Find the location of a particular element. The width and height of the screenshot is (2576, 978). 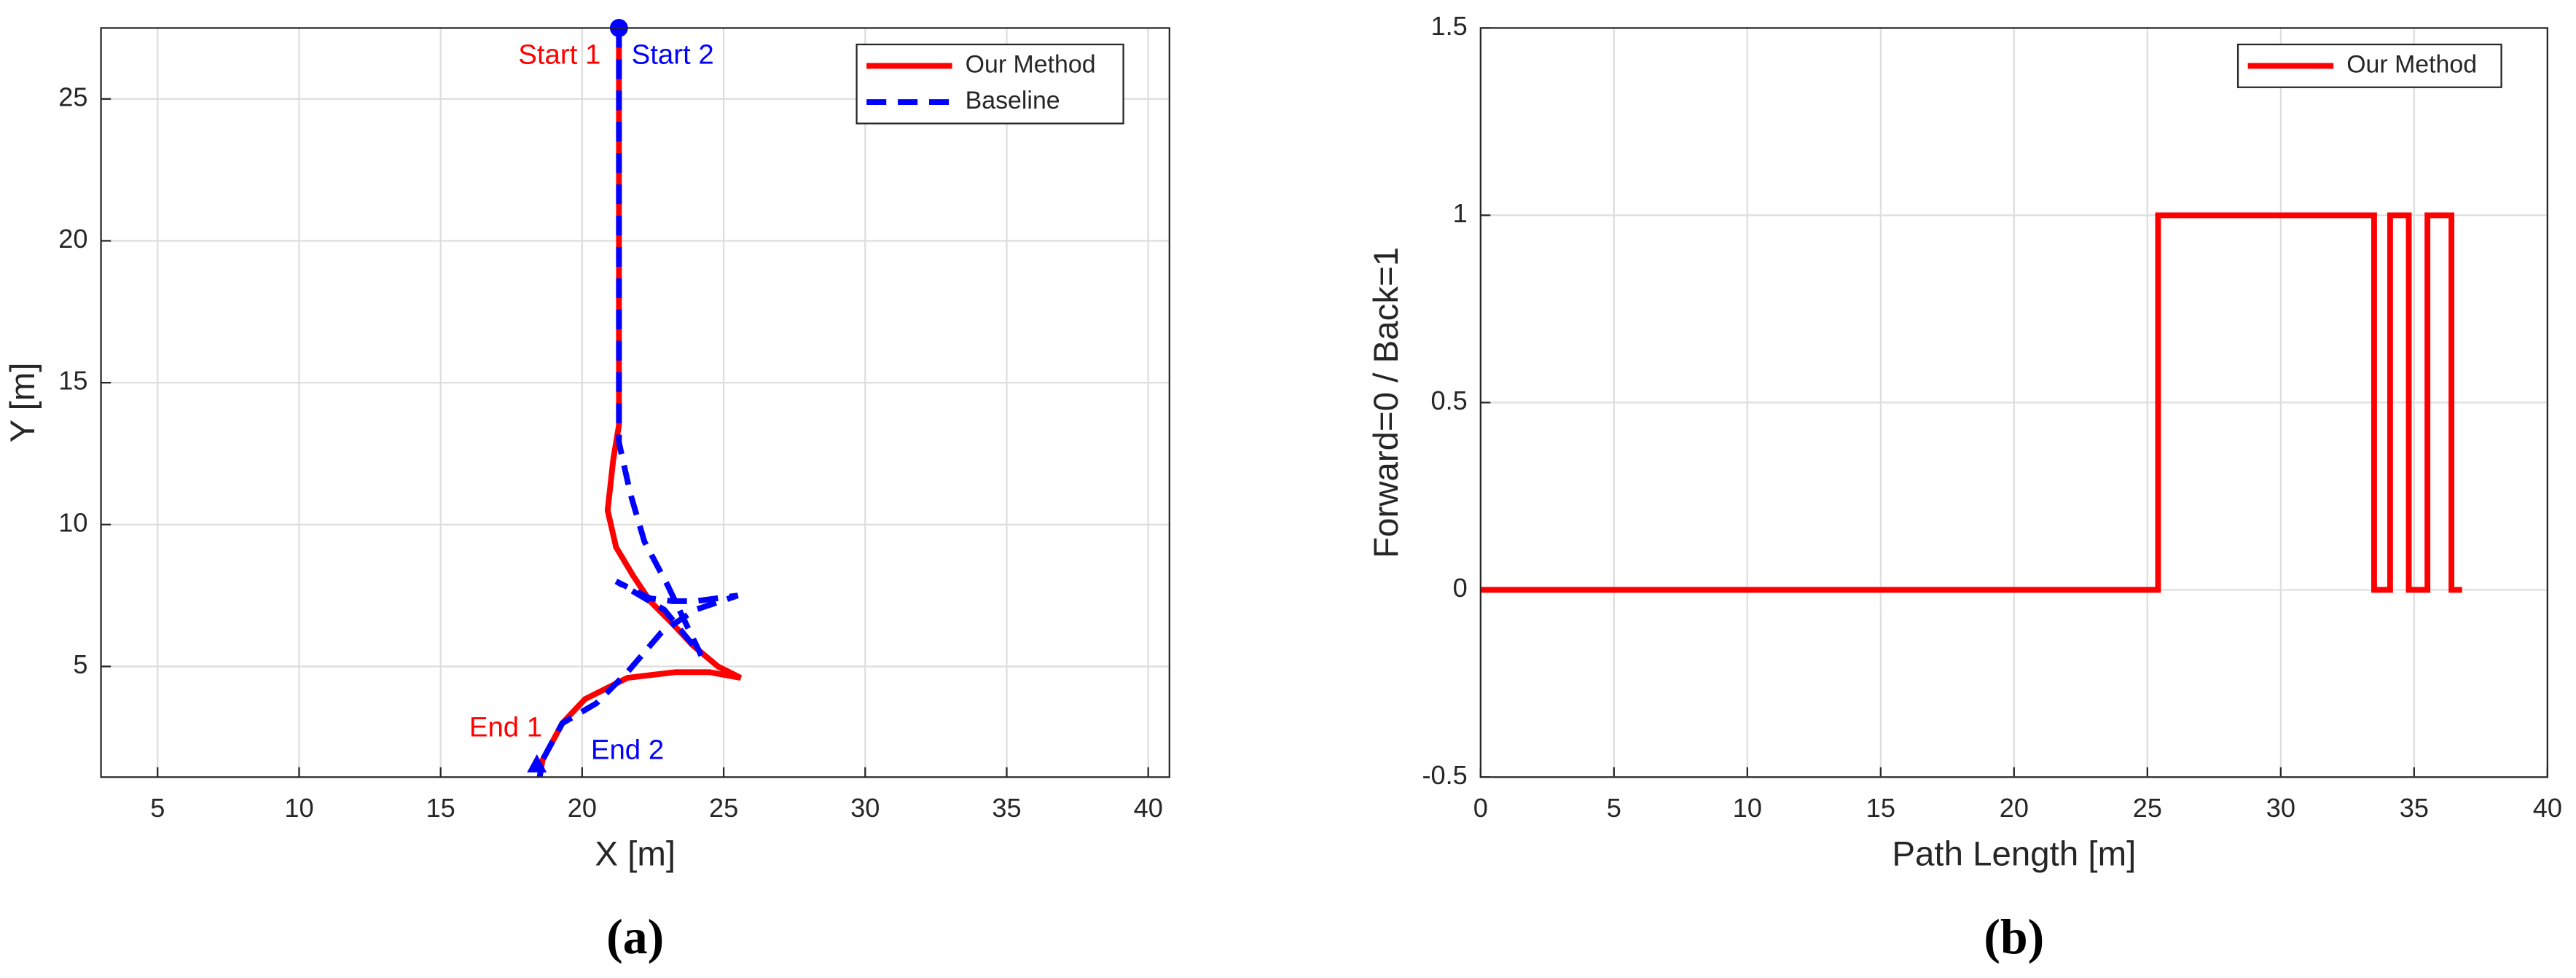

x-axis-label: X [m] is located at coordinates (635, 853).